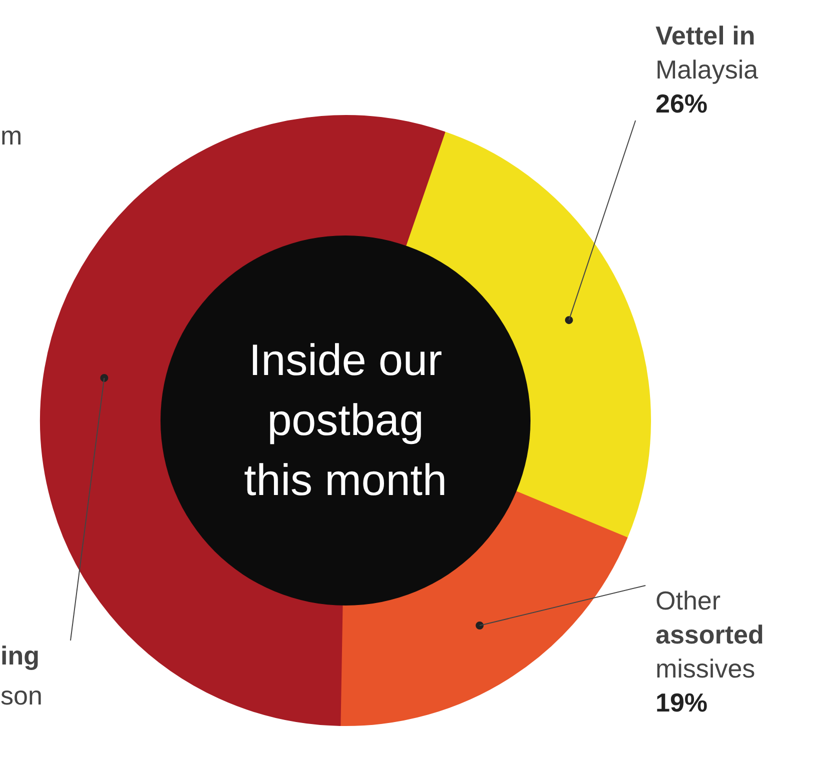 Image resolution: width=836 pixels, height=769 pixels. I want to click on data-label: 26%, so click(682, 103).